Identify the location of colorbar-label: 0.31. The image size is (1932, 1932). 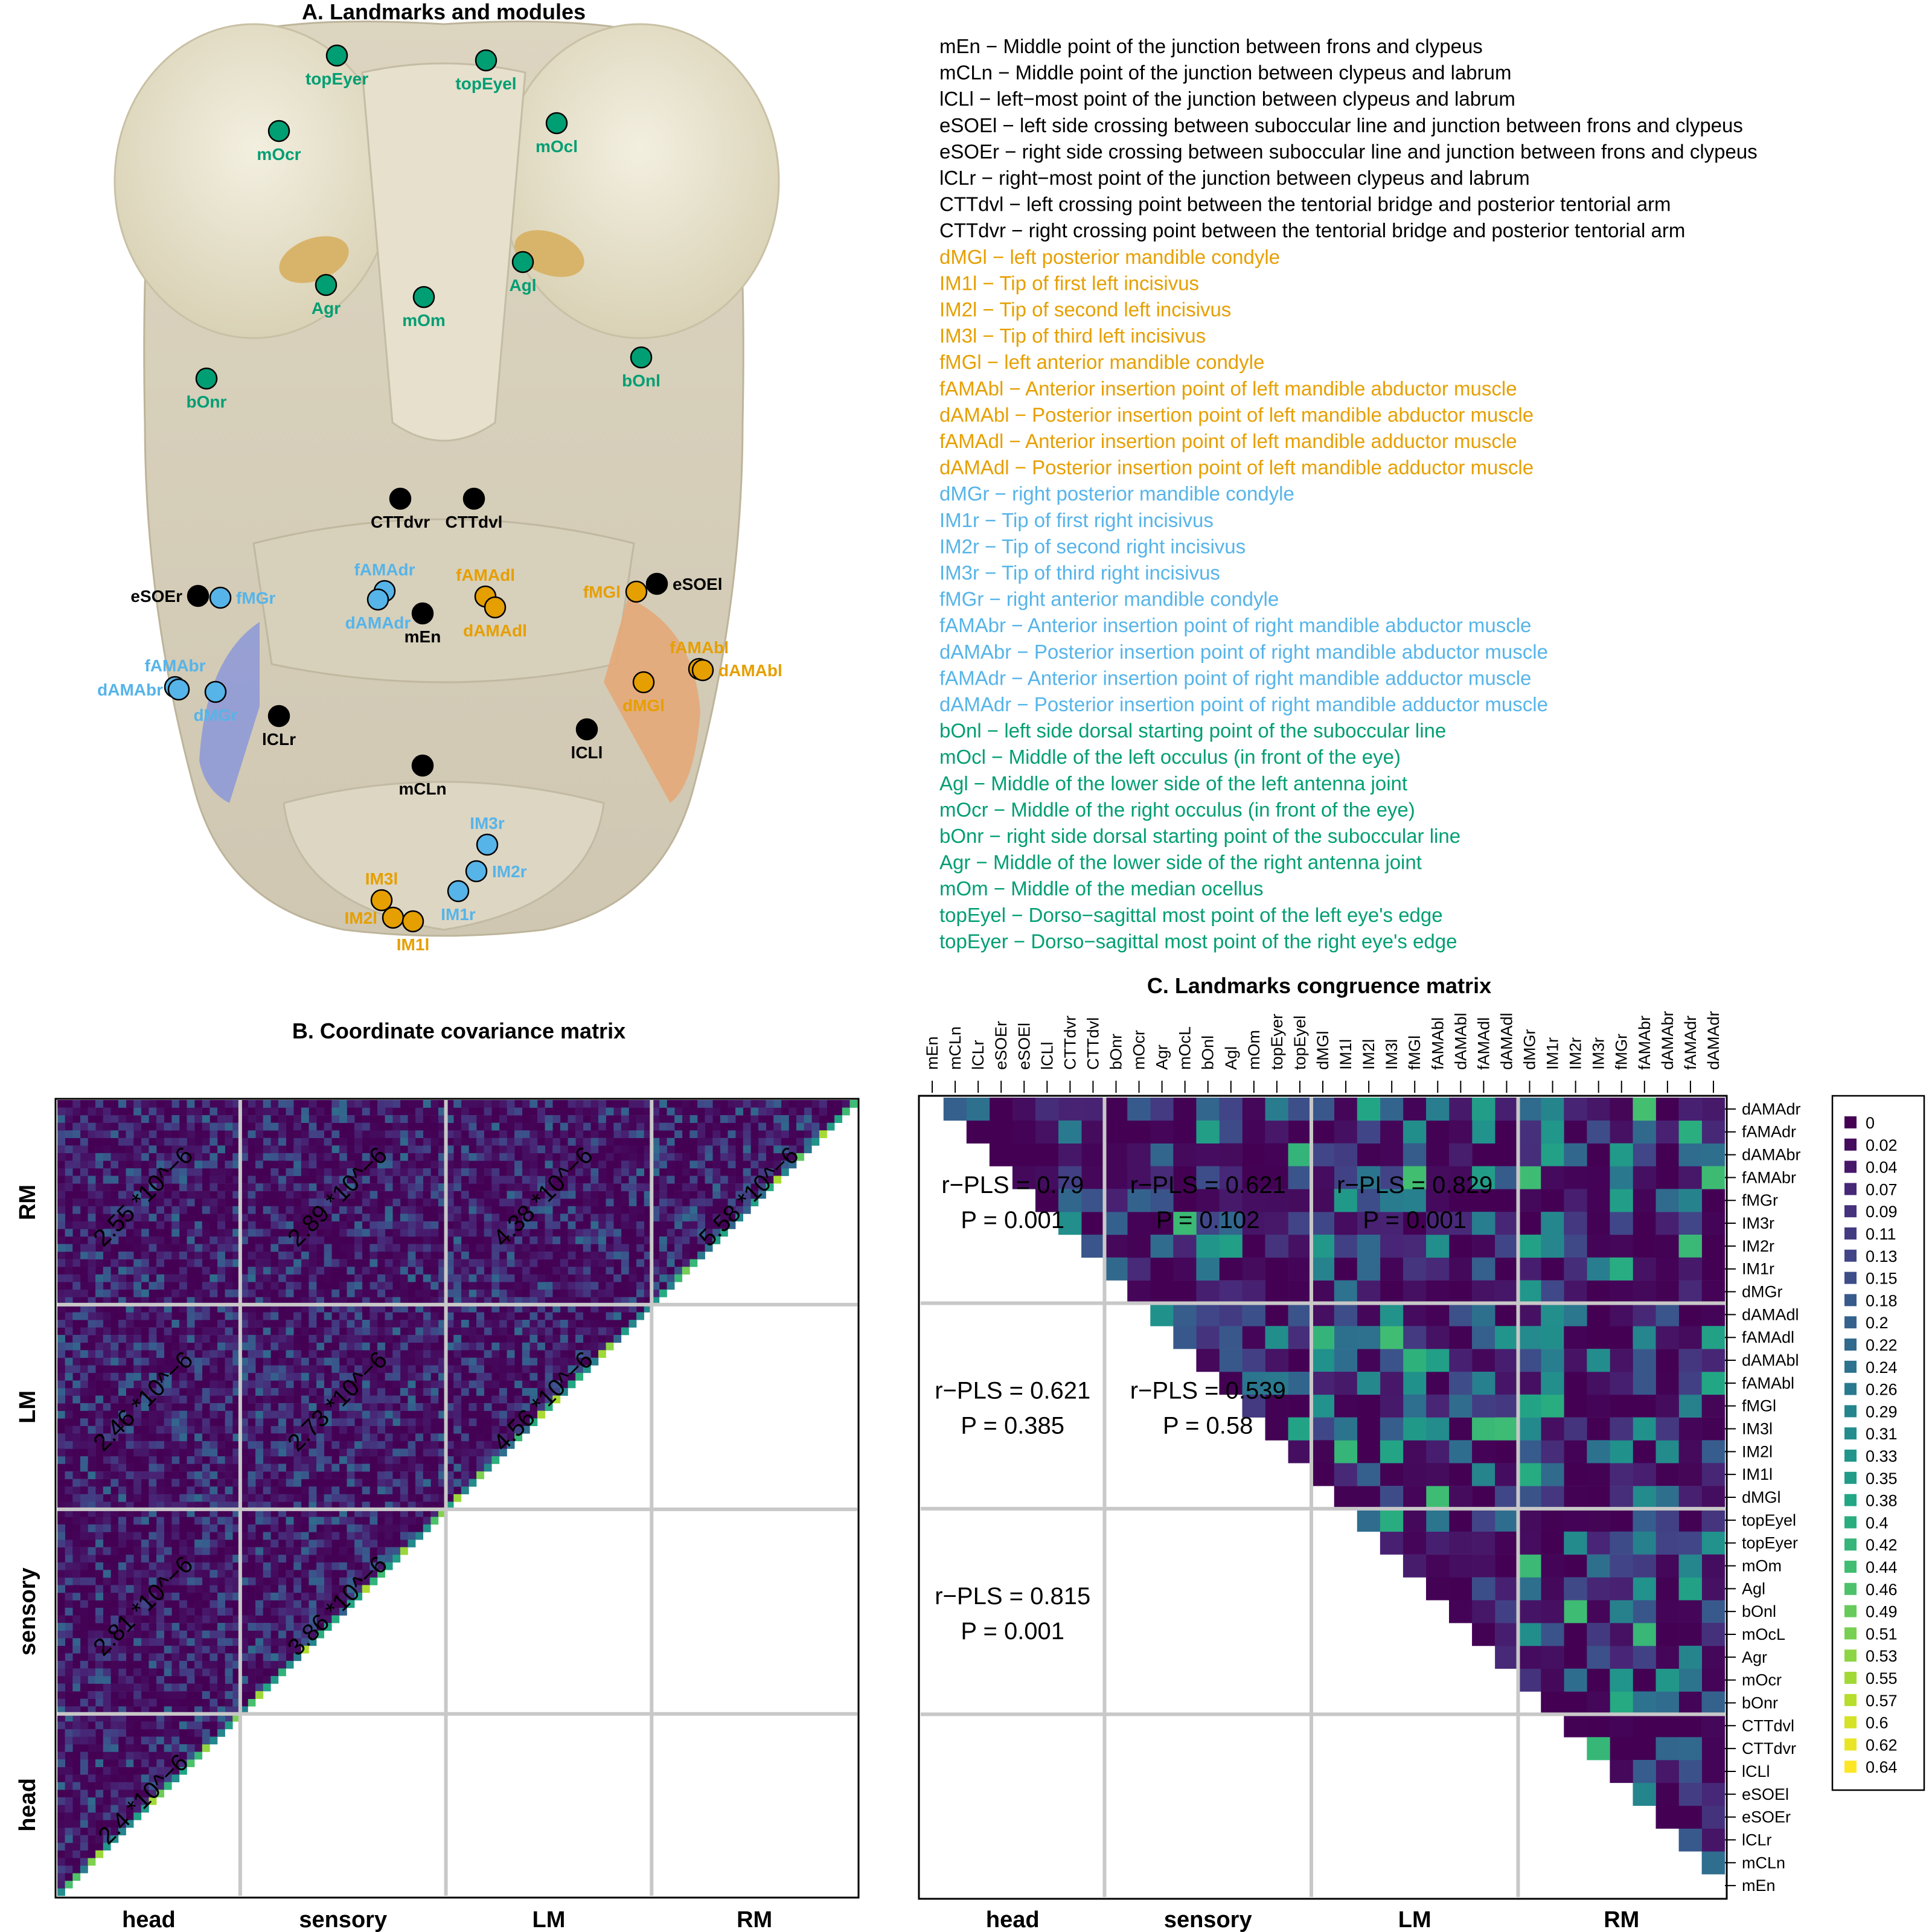
(1882, 1434).